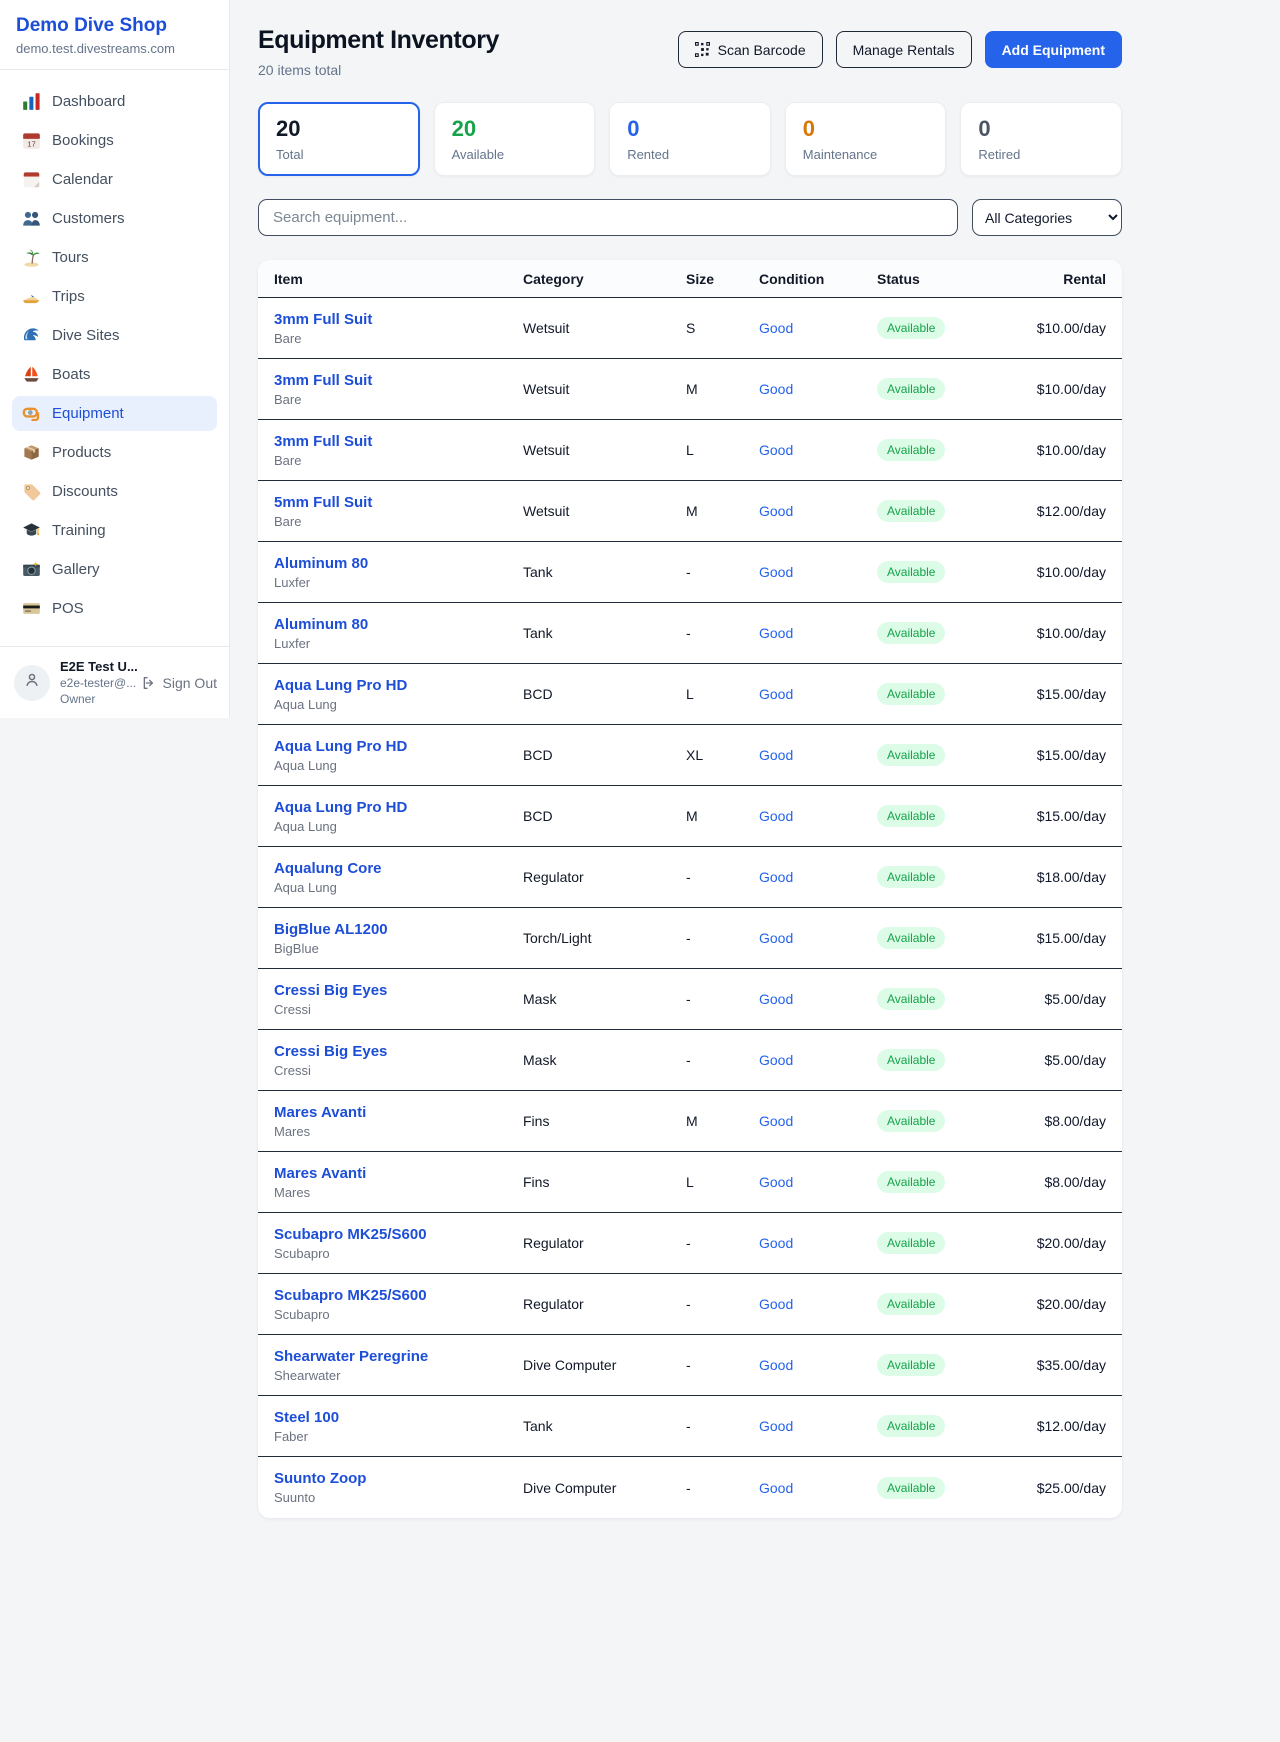 The width and height of the screenshot is (1280, 1742). What do you see at coordinates (1075, 1121) in the screenshot?
I see `rental-price: $8.00/day` at bounding box center [1075, 1121].